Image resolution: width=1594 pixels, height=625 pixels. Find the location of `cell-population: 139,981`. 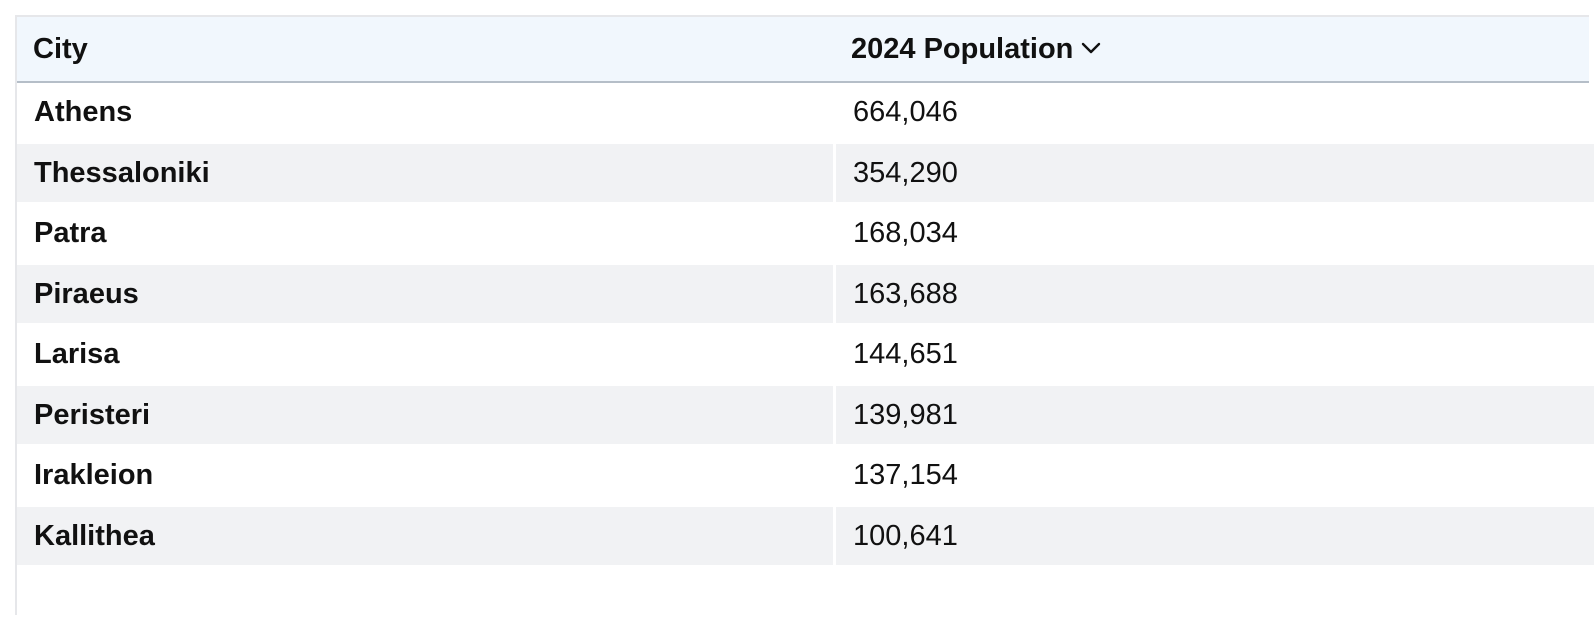

cell-population: 139,981 is located at coordinates (1215, 414).